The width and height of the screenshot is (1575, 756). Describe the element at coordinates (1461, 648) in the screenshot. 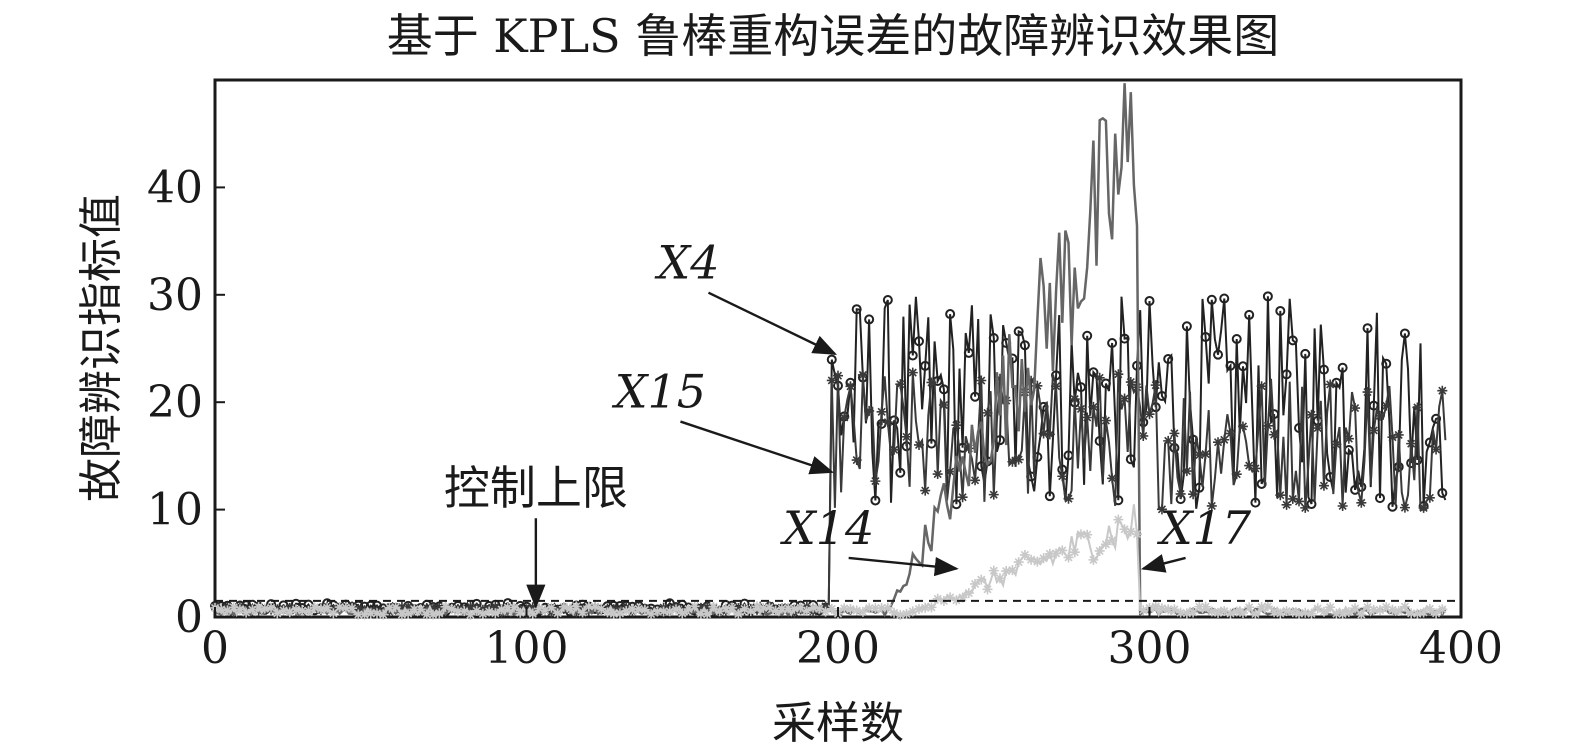

I see `x-tick-label: 400` at that location.